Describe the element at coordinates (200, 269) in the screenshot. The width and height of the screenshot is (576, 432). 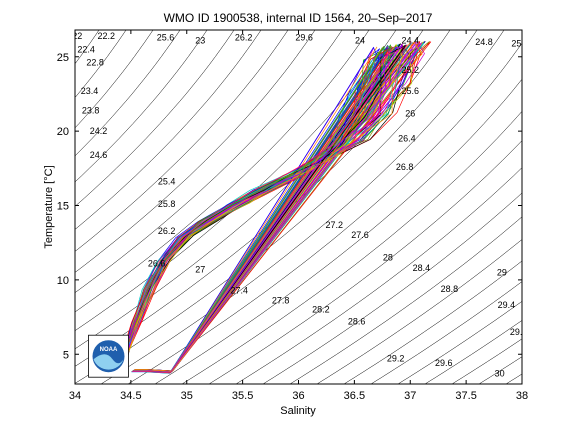
I see `contour-label: 27` at that location.